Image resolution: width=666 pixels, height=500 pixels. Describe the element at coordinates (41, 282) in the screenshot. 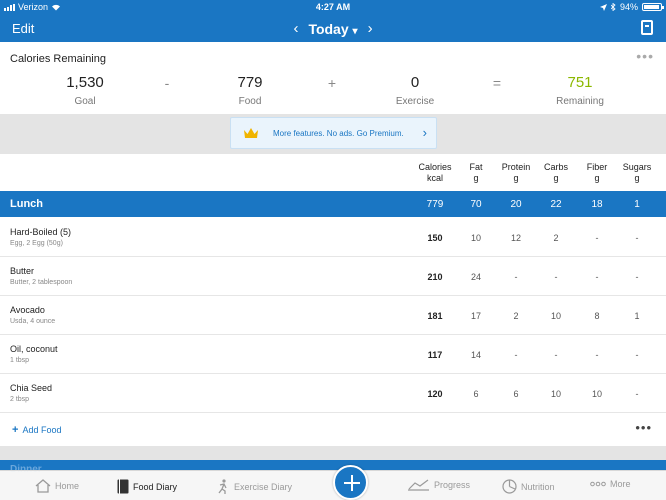

I see `food-description: Butter, 2 tablespoon` at that location.